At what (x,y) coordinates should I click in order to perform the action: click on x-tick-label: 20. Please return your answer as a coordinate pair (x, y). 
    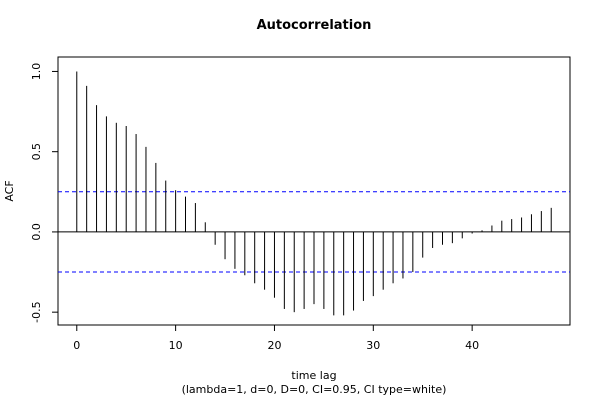
    Looking at the image, I should click on (274, 345).